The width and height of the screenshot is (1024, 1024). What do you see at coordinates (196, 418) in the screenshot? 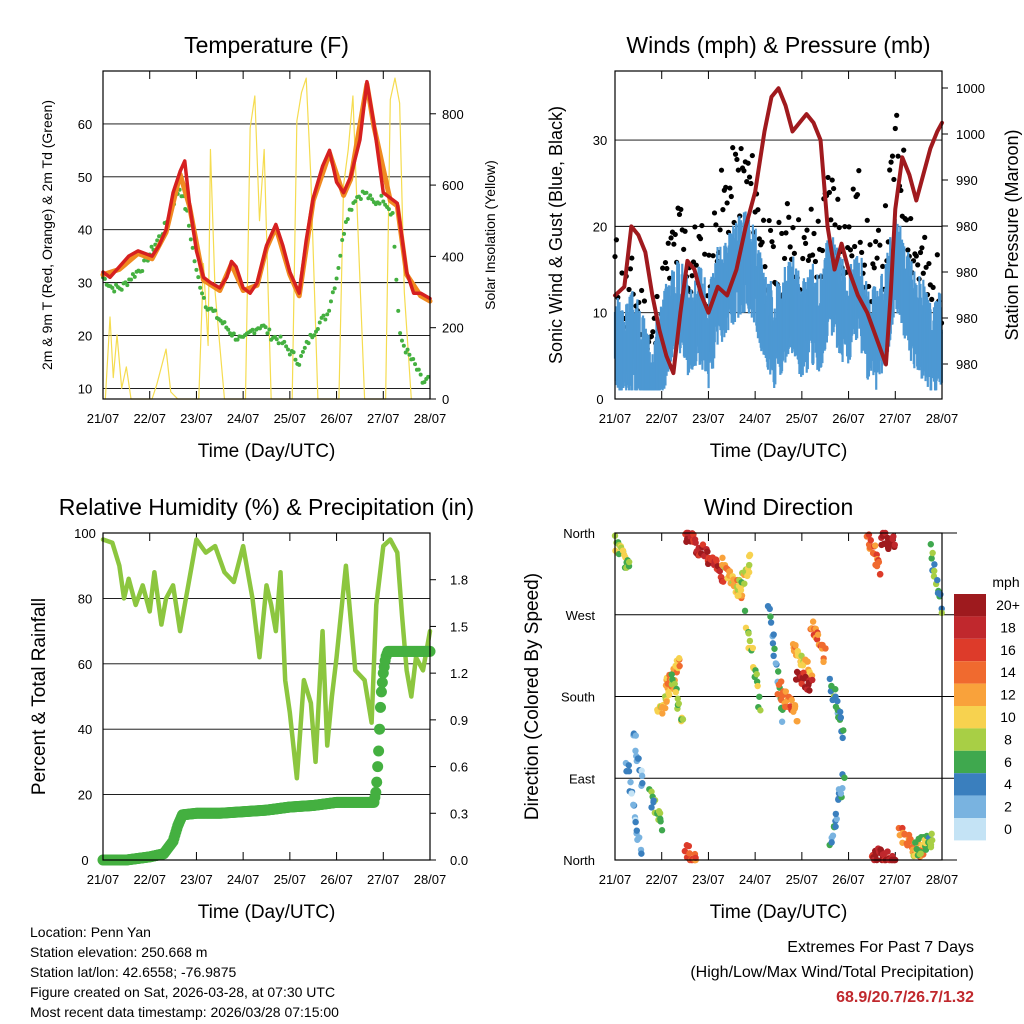
I see `x-tick-label: 23/07` at bounding box center [196, 418].